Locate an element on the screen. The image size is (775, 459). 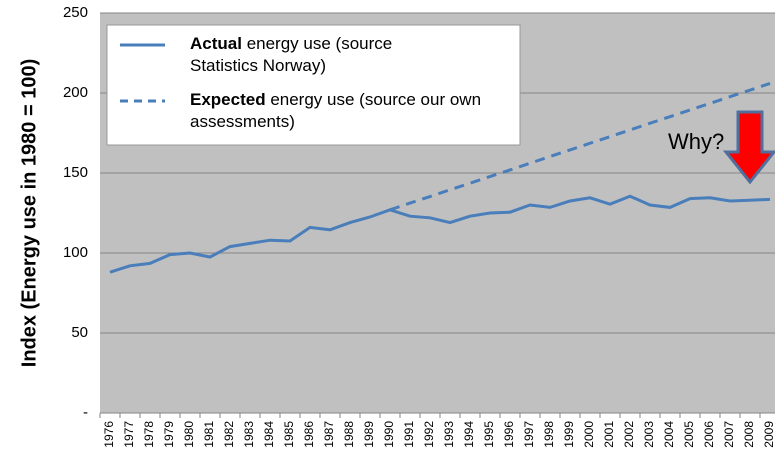
x-tick-label: 1995 is located at coordinates (489, 434).